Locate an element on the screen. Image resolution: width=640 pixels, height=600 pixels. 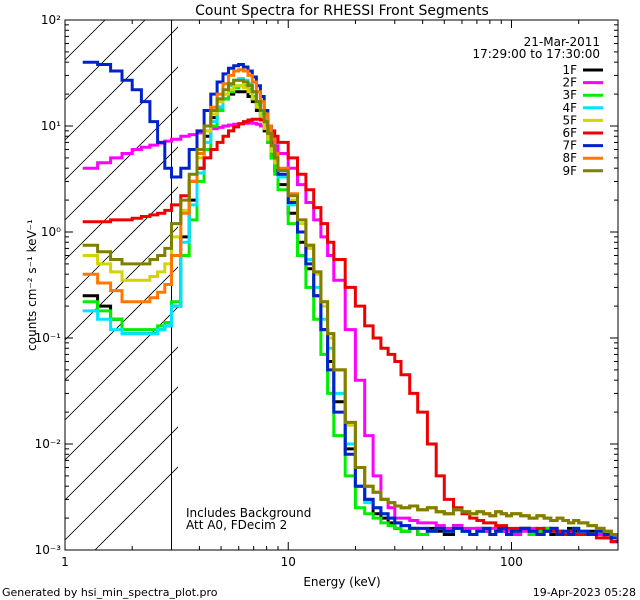
y-tick-label: 10⁻¹ is located at coordinates (48, 338).